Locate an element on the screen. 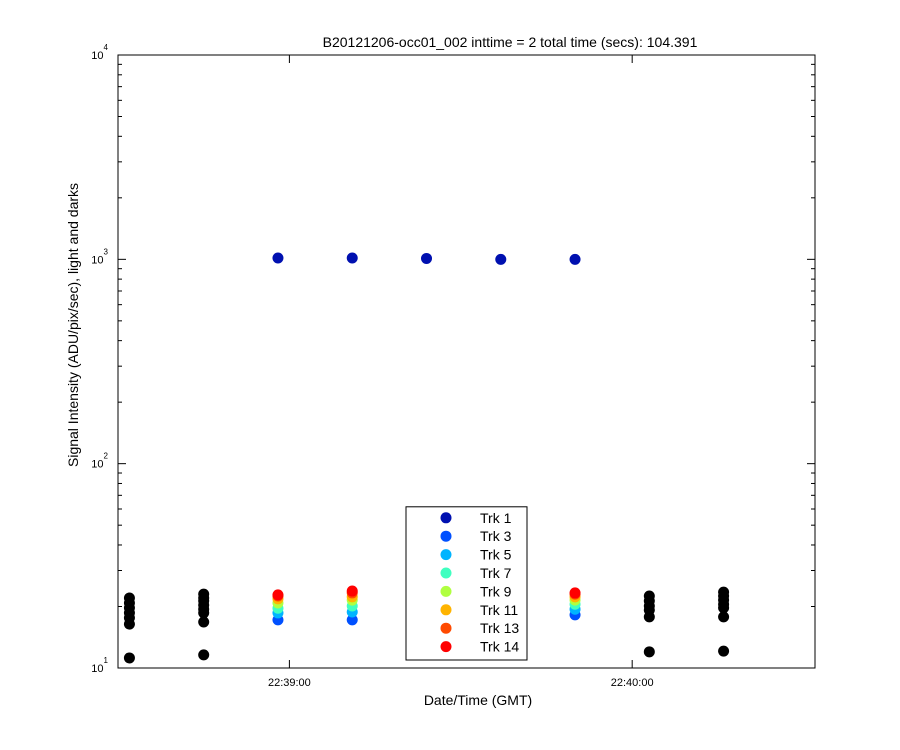 Image resolution: width=900 pixels, height=750 pixels. y-tick-label: 10⁴ is located at coordinates (99, 52).